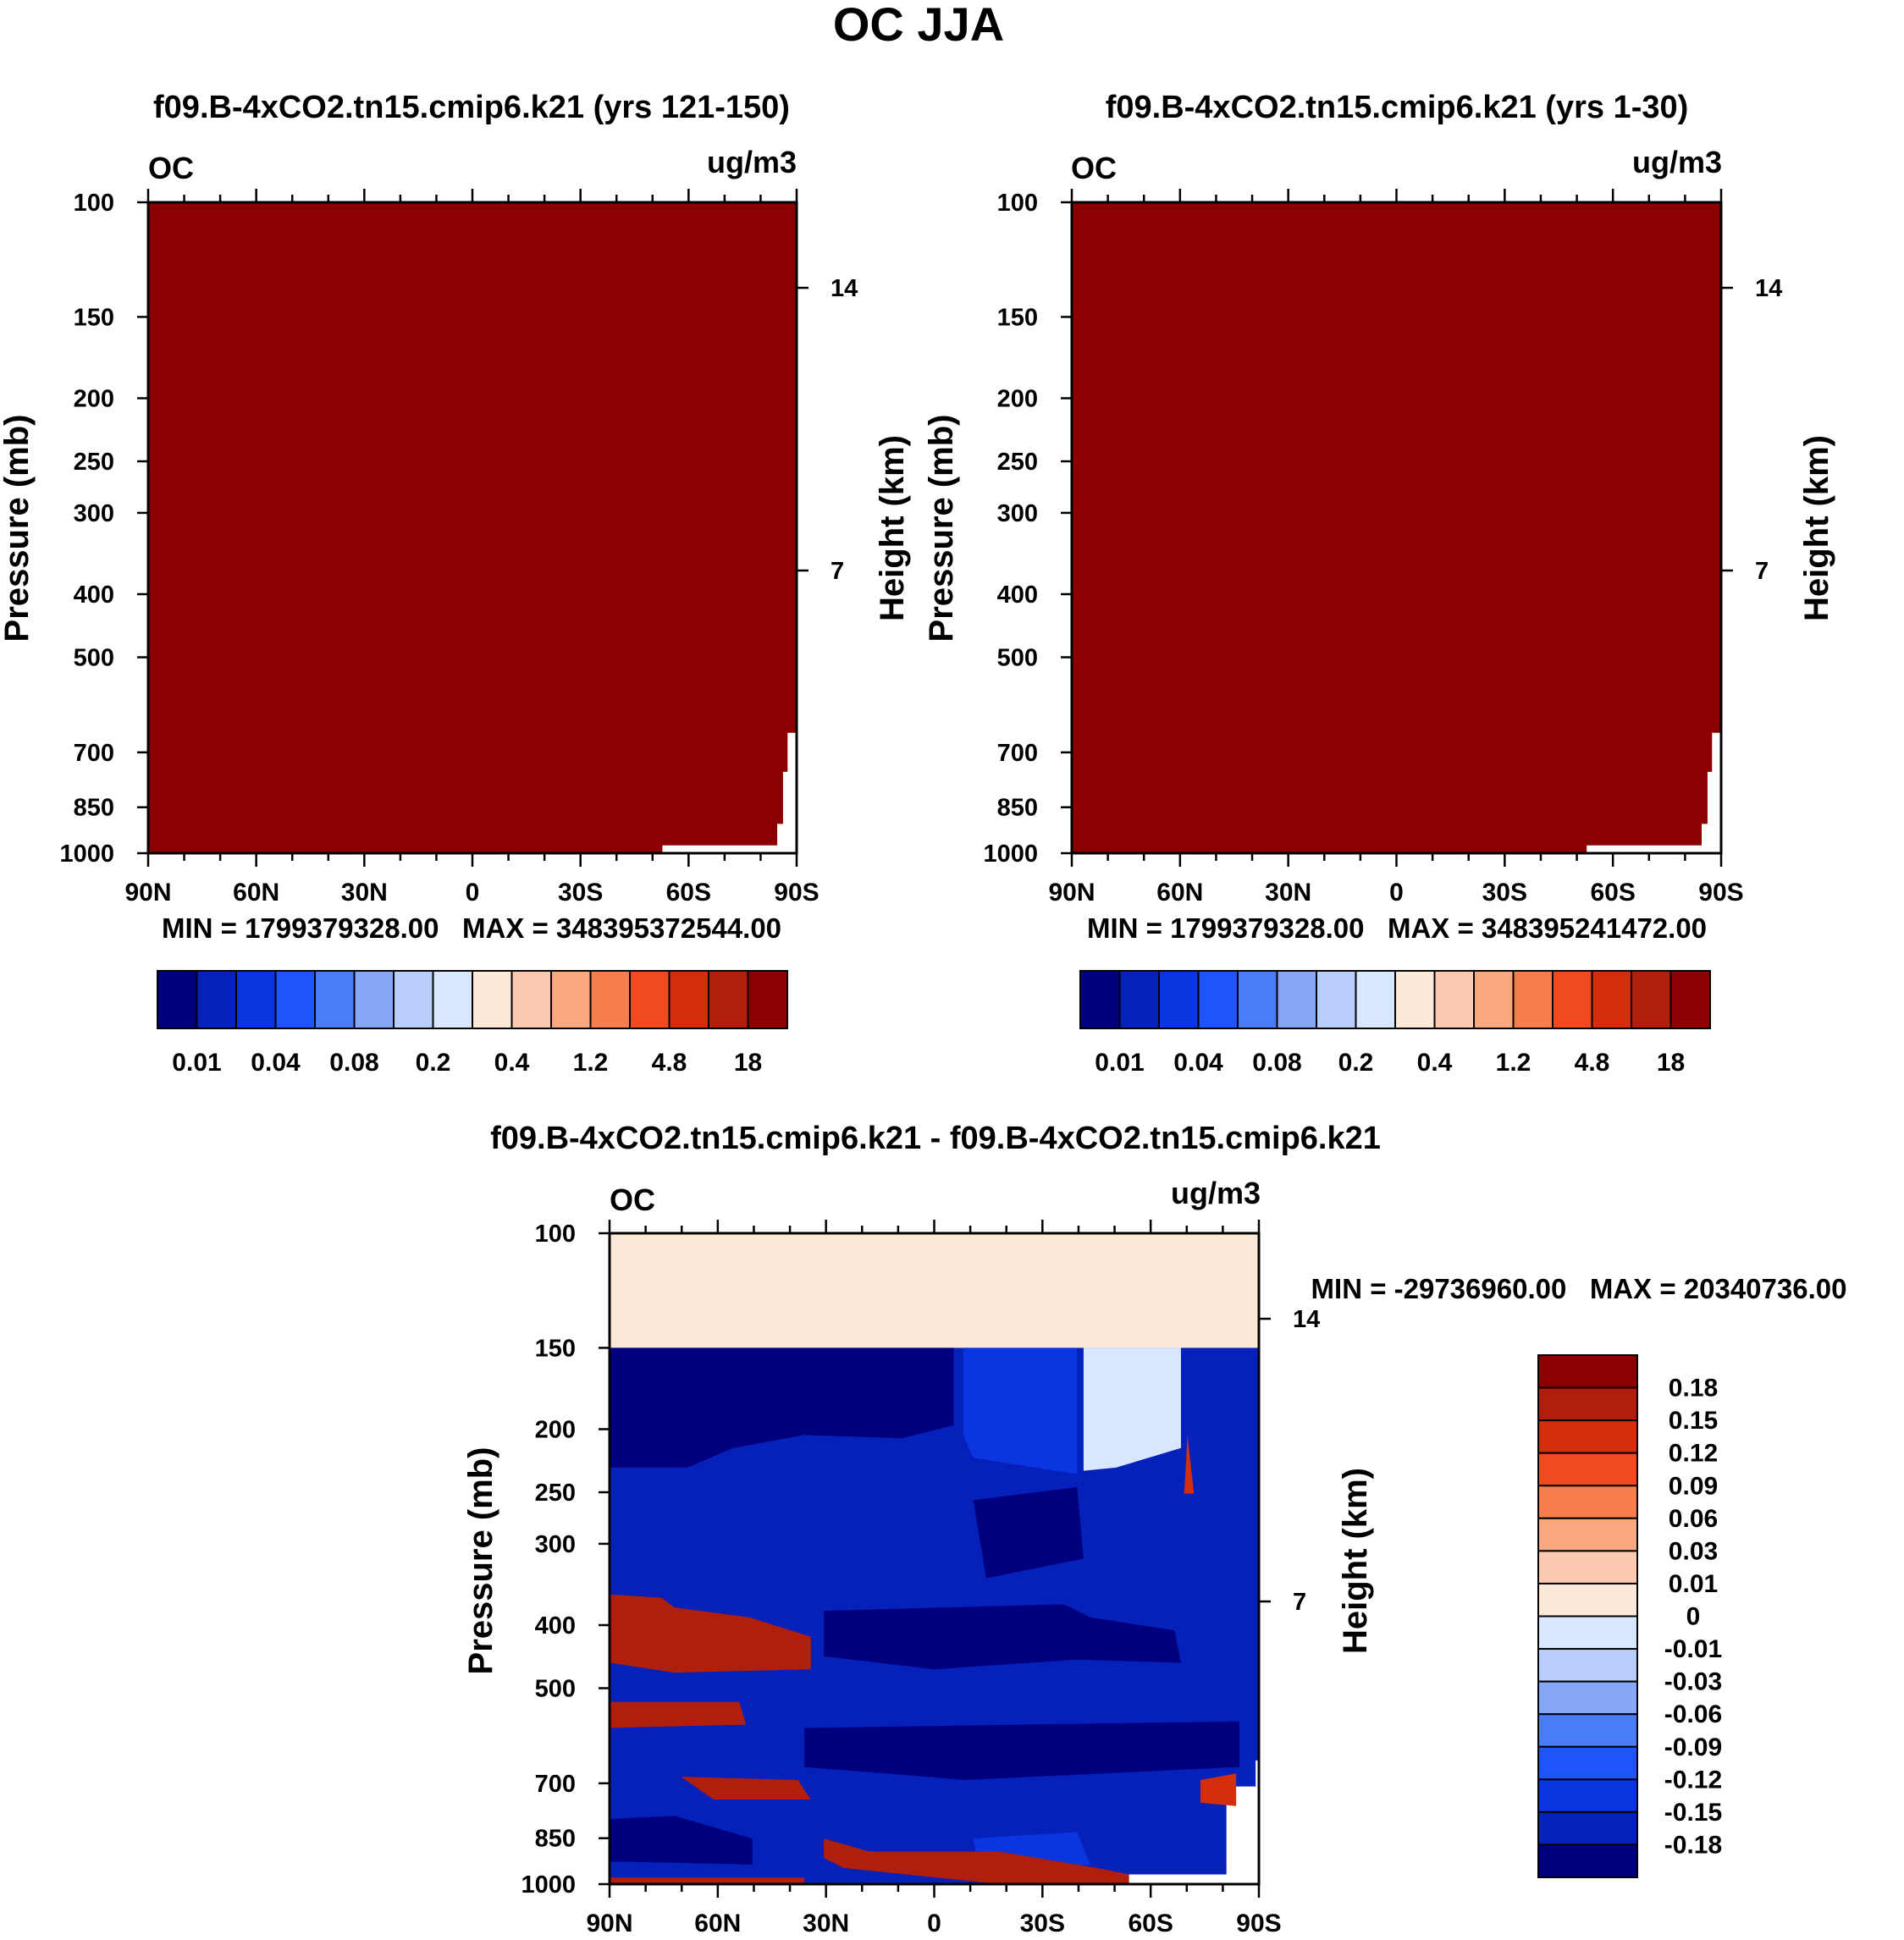 This screenshot has height=1940, width=1904. What do you see at coordinates (18, 528) in the screenshot?
I see `panel-1-y-axis-title: Pressure (mb)` at bounding box center [18, 528].